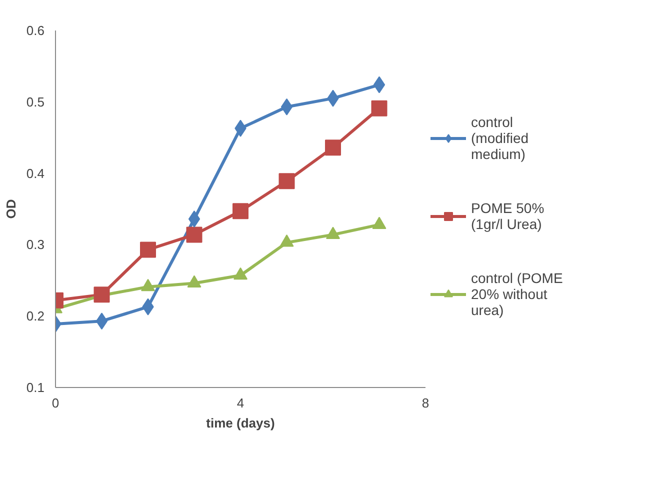  What do you see at coordinates (35, 316) in the screenshot?
I see `y-tick-label: 0.2` at bounding box center [35, 316].